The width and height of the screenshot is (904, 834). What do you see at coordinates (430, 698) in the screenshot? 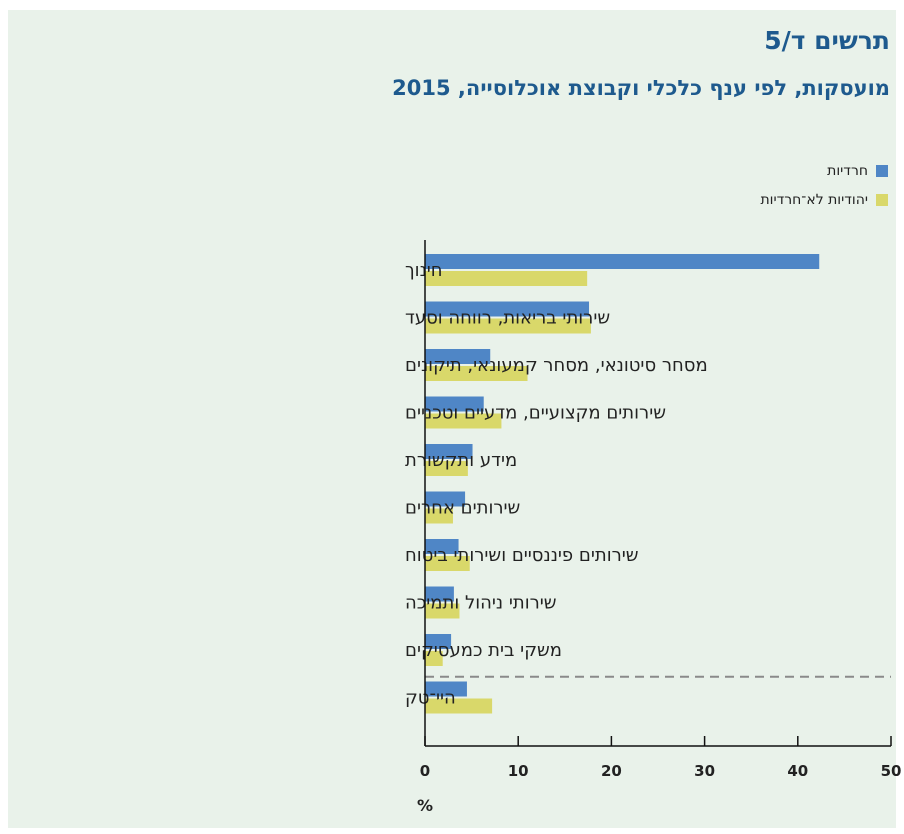
I see `category-label-9: היי־טק` at bounding box center [430, 698].